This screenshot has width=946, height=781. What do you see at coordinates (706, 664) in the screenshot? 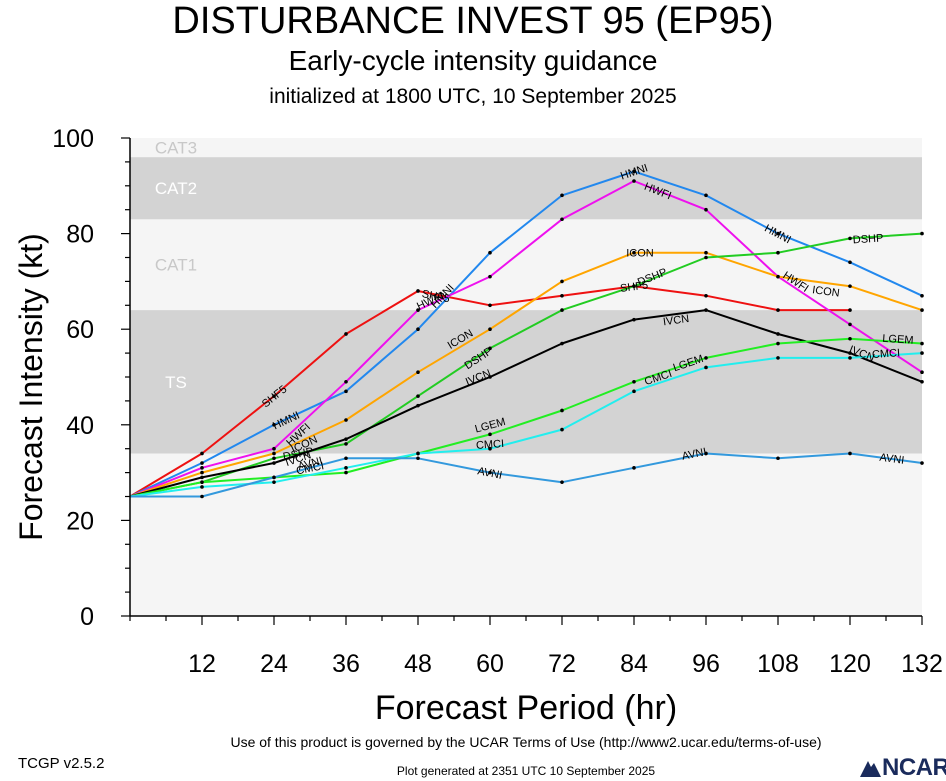
I see `x-tick-label-96: 96` at bounding box center [706, 664].